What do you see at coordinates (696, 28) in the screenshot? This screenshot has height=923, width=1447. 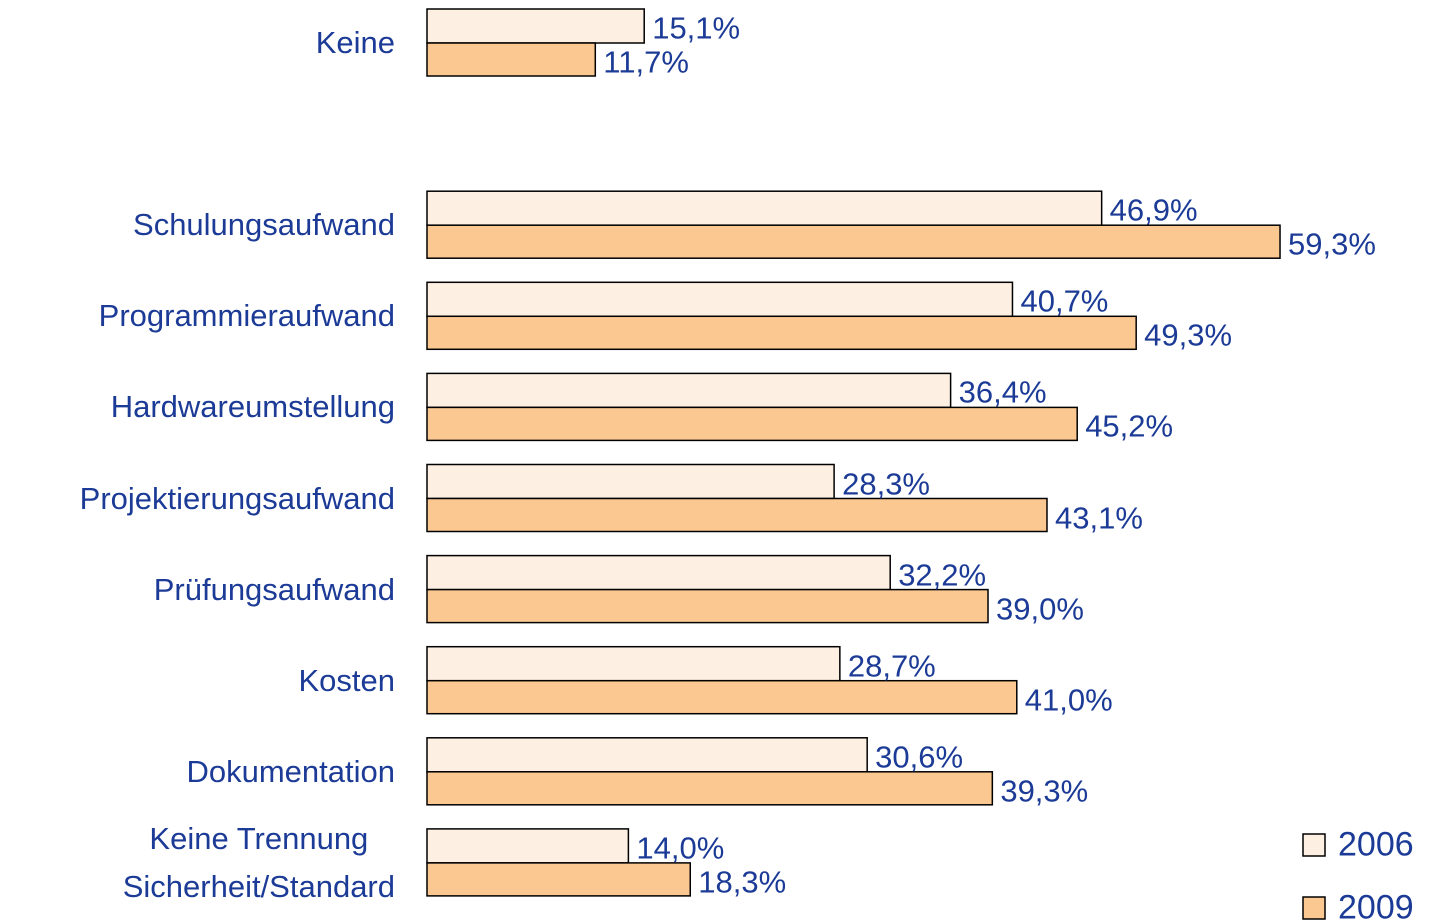 I see `value-label: 15,1%` at bounding box center [696, 28].